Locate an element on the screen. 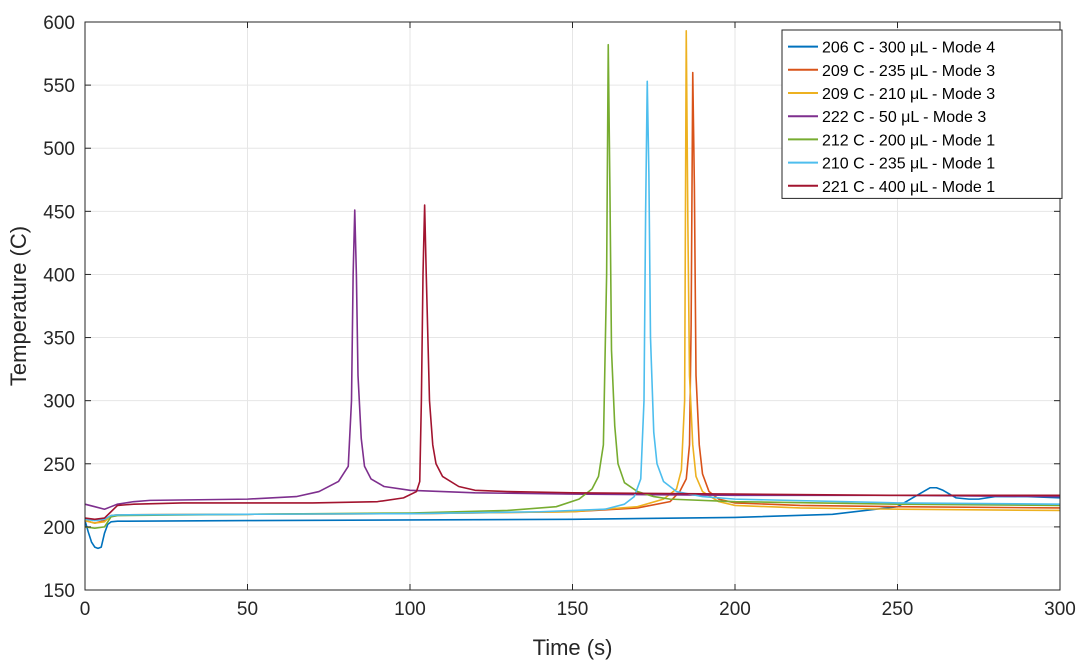 This screenshot has height=665, width=1086. x-tick-label: 150 is located at coordinates (573, 609).